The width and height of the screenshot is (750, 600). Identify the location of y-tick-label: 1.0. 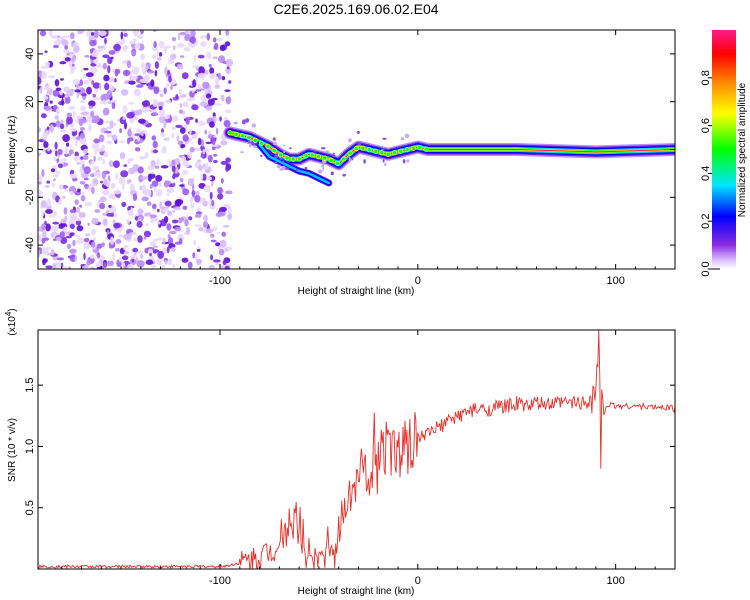
(30, 446).